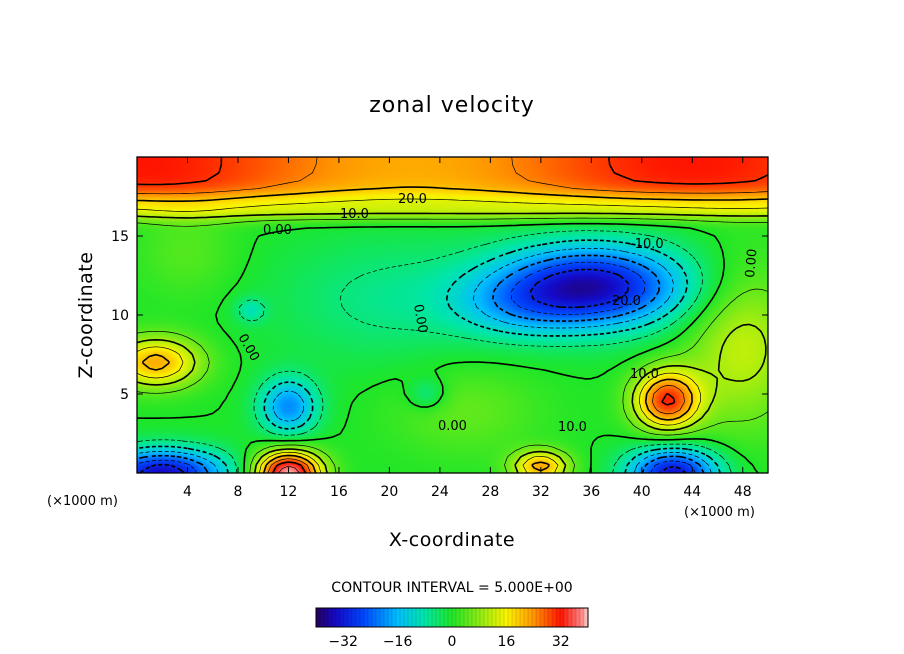 This screenshot has height=654, width=904. I want to click on x-unit-label: (×1000 m), so click(719, 512).